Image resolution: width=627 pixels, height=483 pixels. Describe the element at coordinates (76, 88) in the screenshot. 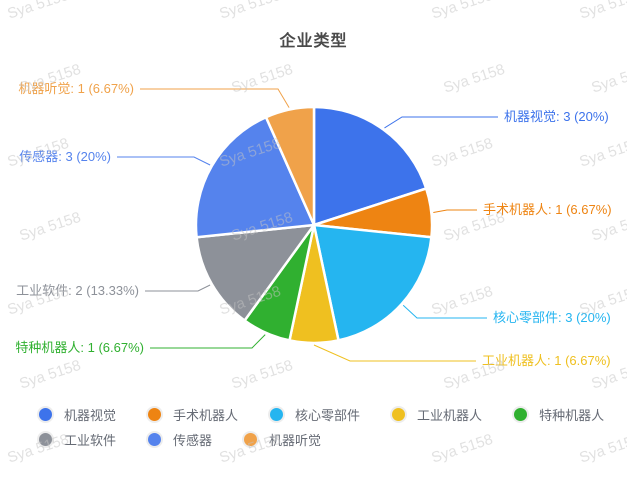

I see `slice-label-7: 机器听觉: 1 (6.67%)` at that location.